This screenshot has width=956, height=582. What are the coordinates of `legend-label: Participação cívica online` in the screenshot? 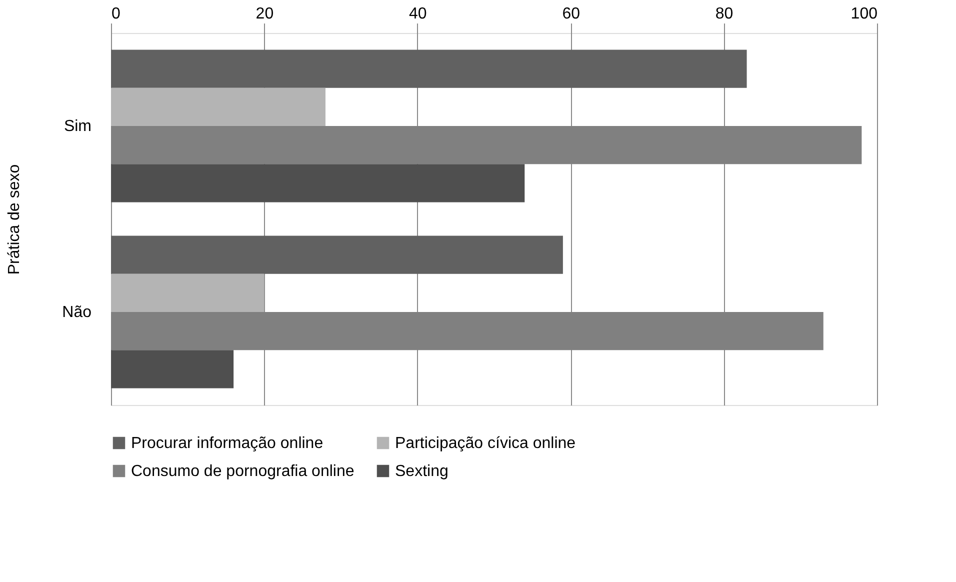 It's located at (485, 443).